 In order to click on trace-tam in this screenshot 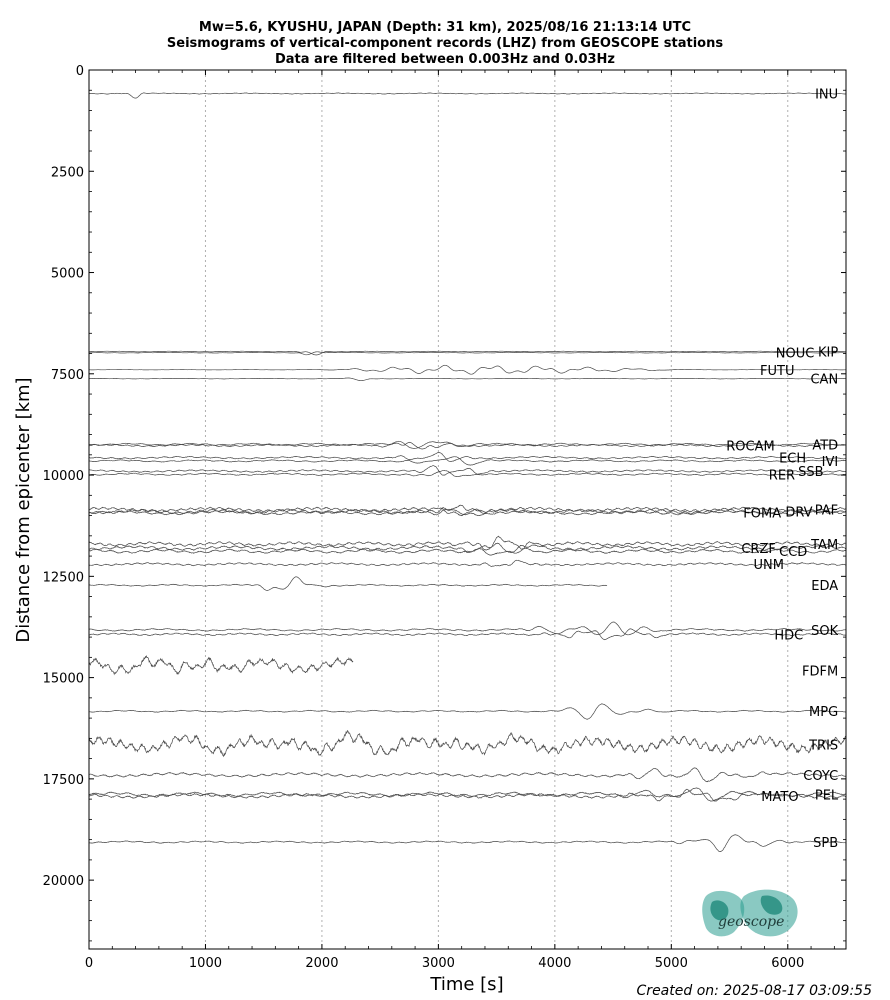, I will do `click(467, 543)`.